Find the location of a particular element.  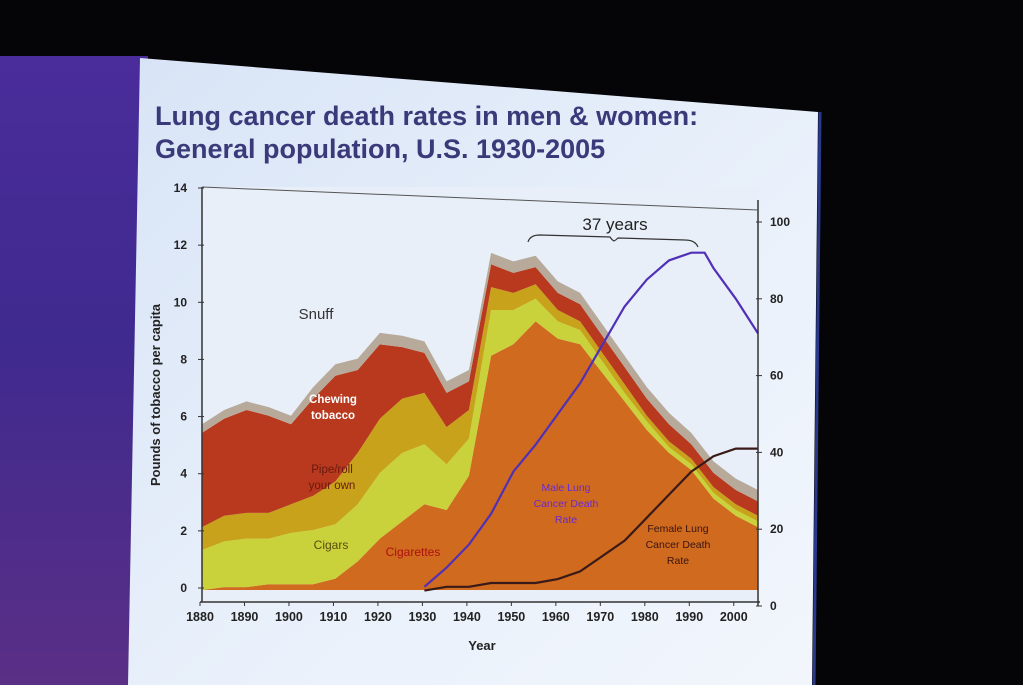

screen-right-edge is located at coordinates (817, 398).